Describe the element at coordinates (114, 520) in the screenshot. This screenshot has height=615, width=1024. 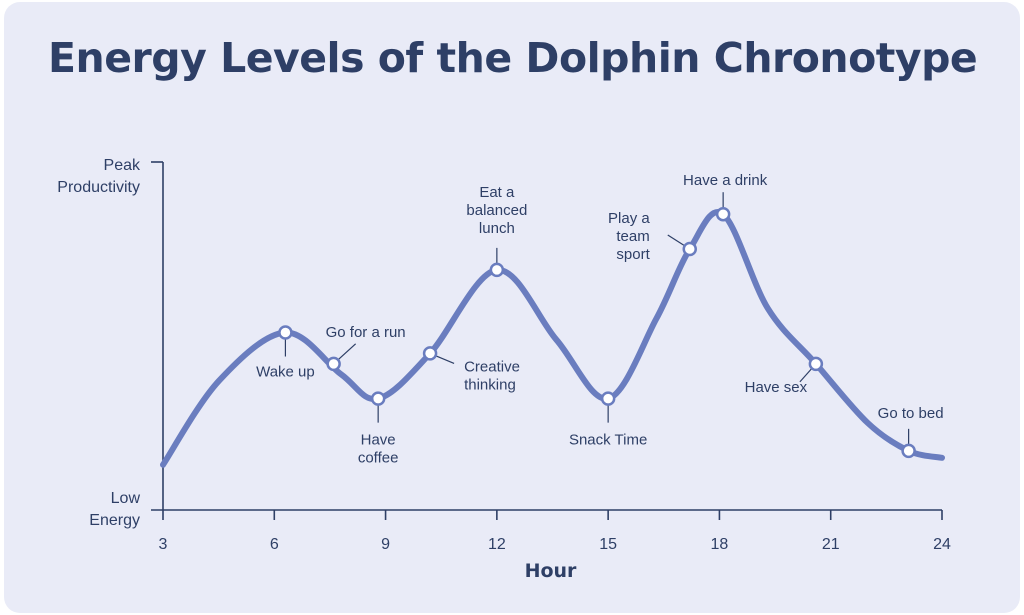
I see `y-axis-bottom-label: Energy` at that location.